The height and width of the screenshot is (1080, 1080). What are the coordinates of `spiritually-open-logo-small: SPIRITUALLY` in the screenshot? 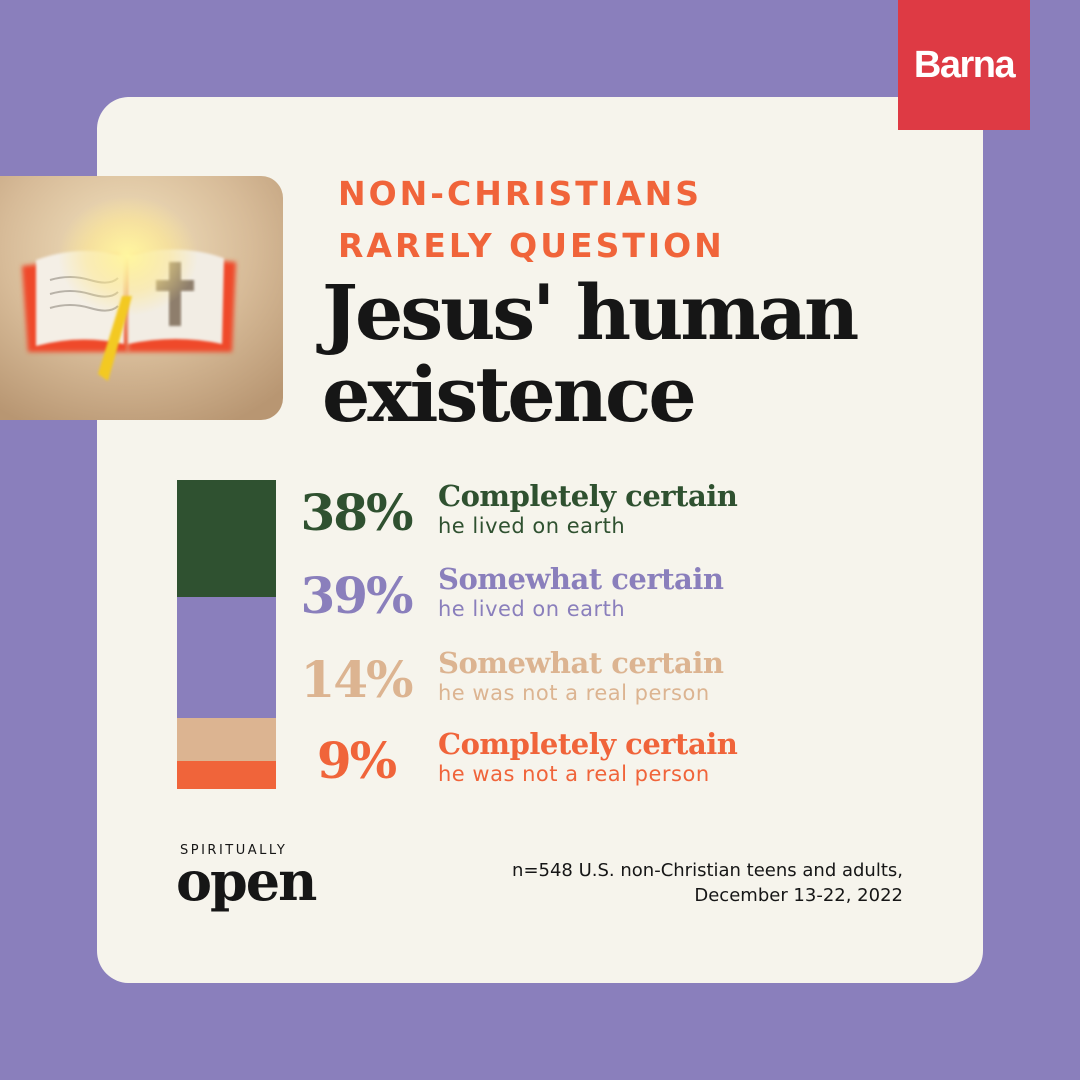 It's located at (234, 850).